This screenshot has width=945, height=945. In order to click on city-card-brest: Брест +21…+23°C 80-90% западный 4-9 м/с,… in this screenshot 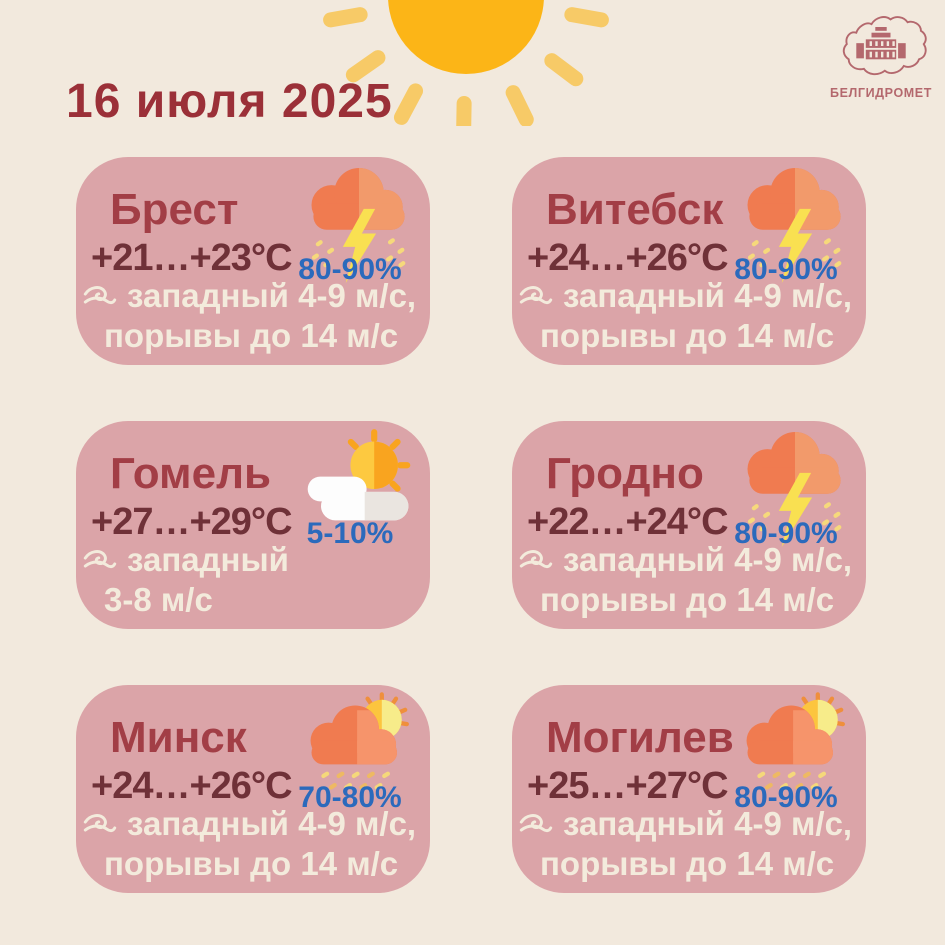, I will do `click(253, 261)`.